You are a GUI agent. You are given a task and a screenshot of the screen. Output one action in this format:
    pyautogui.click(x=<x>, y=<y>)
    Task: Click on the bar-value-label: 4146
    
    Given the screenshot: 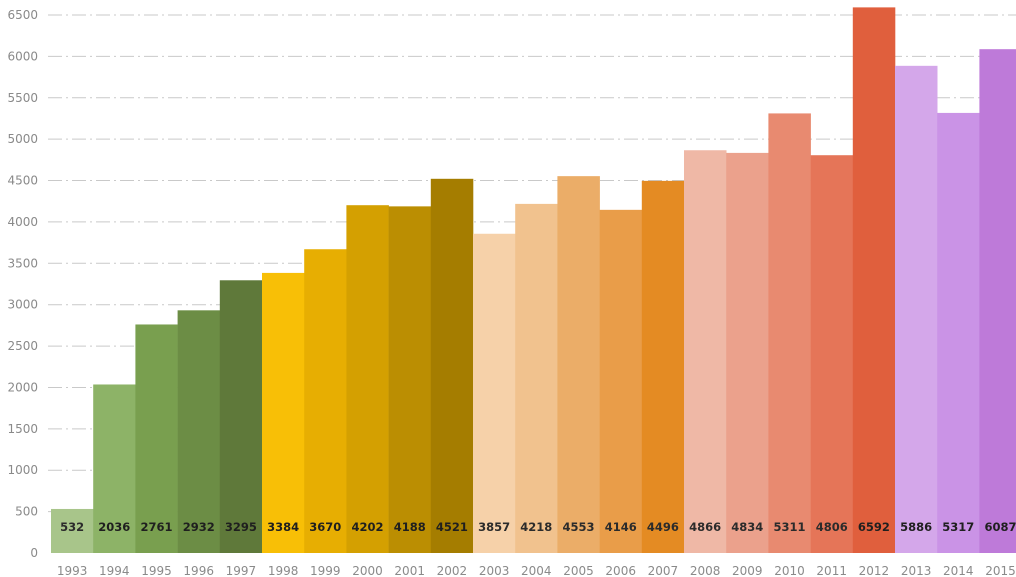 What is the action you would take?
    pyautogui.click(x=621, y=527)
    